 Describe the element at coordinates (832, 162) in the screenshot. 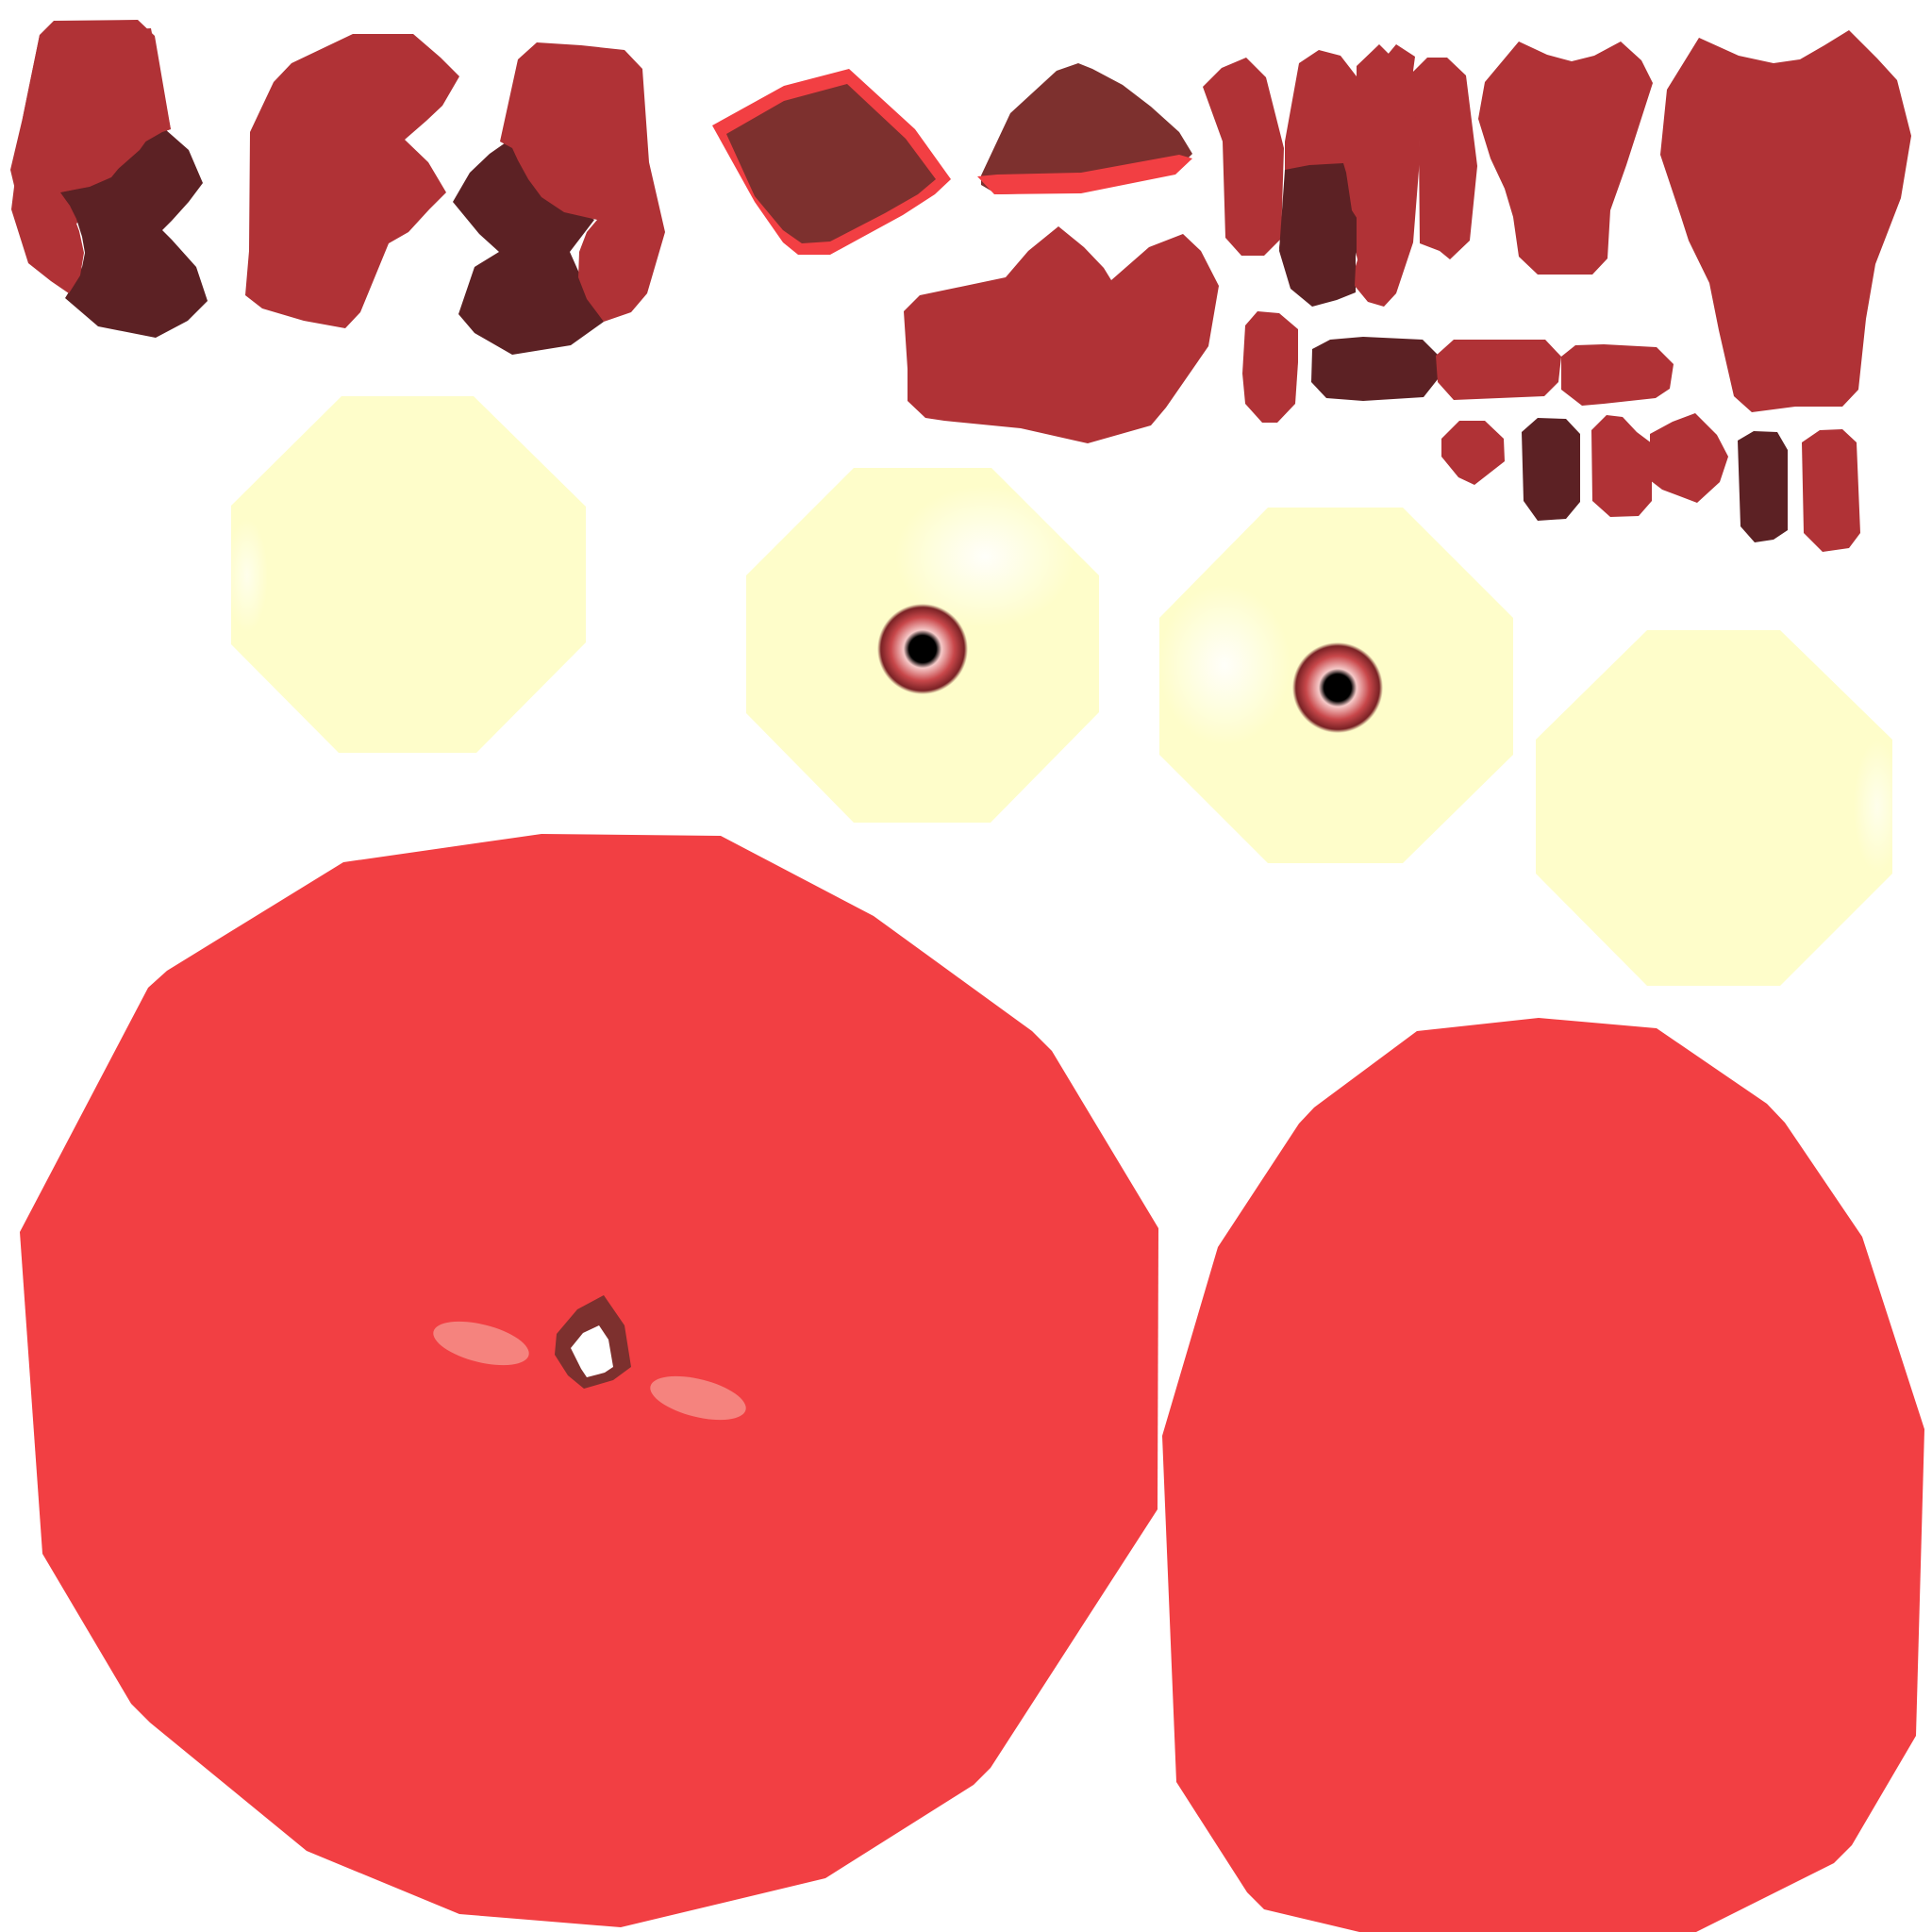

I see `mouth-upper-icon` at that location.